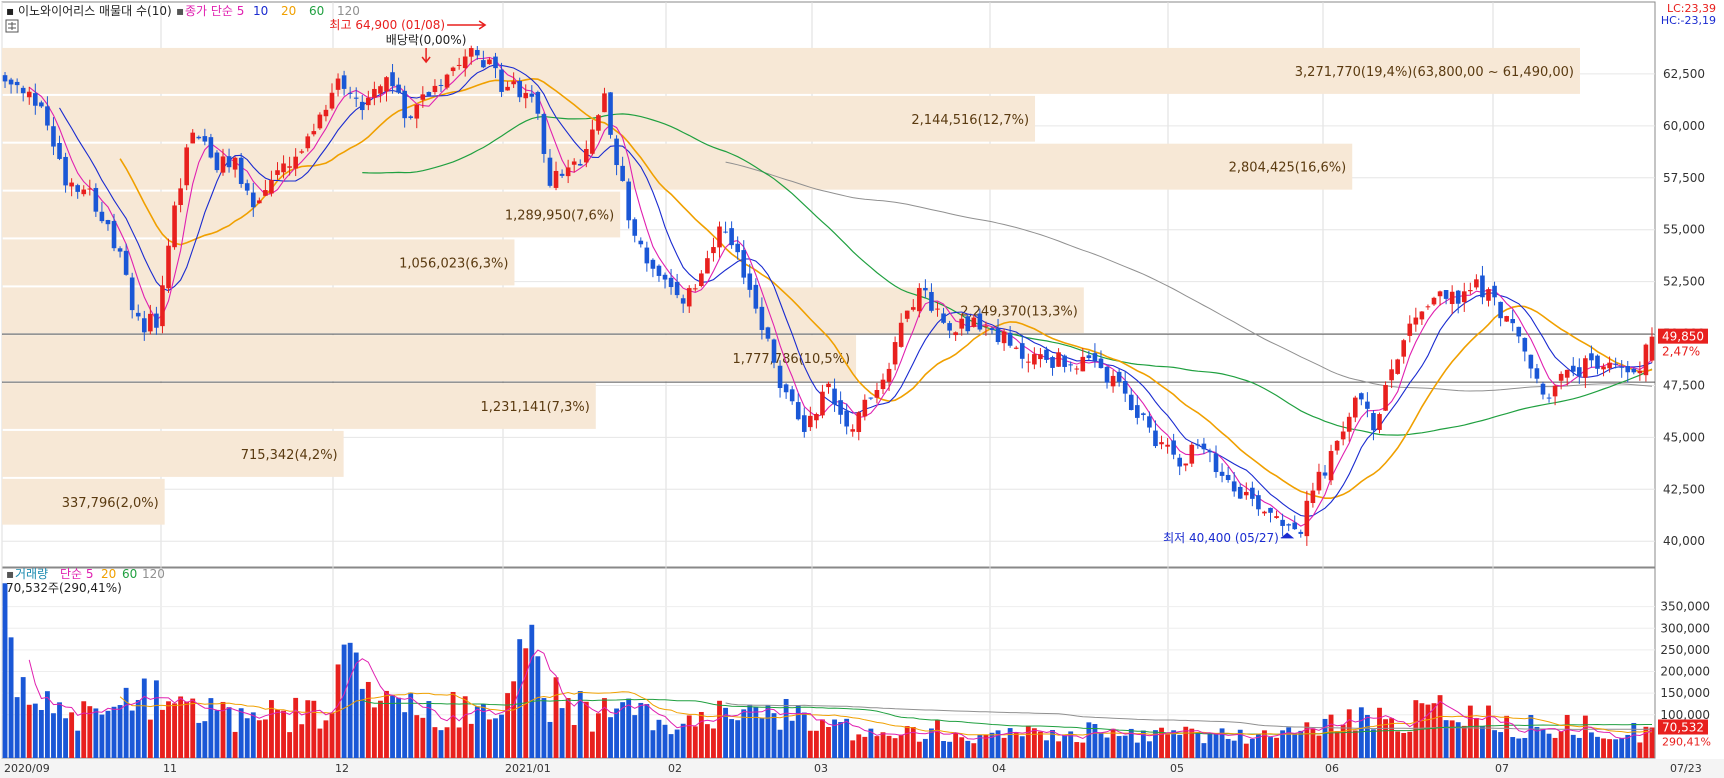 This screenshot has height=778, width=1724. Describe the element at coordinates (31, 574) in the screenshot. I see `volume-legend-label: 거래량` at that location.